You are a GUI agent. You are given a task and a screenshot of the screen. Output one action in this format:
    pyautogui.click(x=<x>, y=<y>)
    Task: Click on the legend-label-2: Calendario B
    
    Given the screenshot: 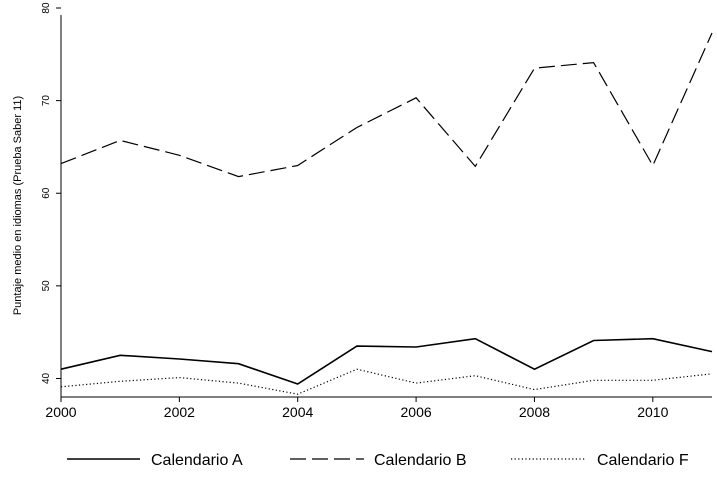 What is the action you would take?
    pyautogui.click(x=420, y=460)
    